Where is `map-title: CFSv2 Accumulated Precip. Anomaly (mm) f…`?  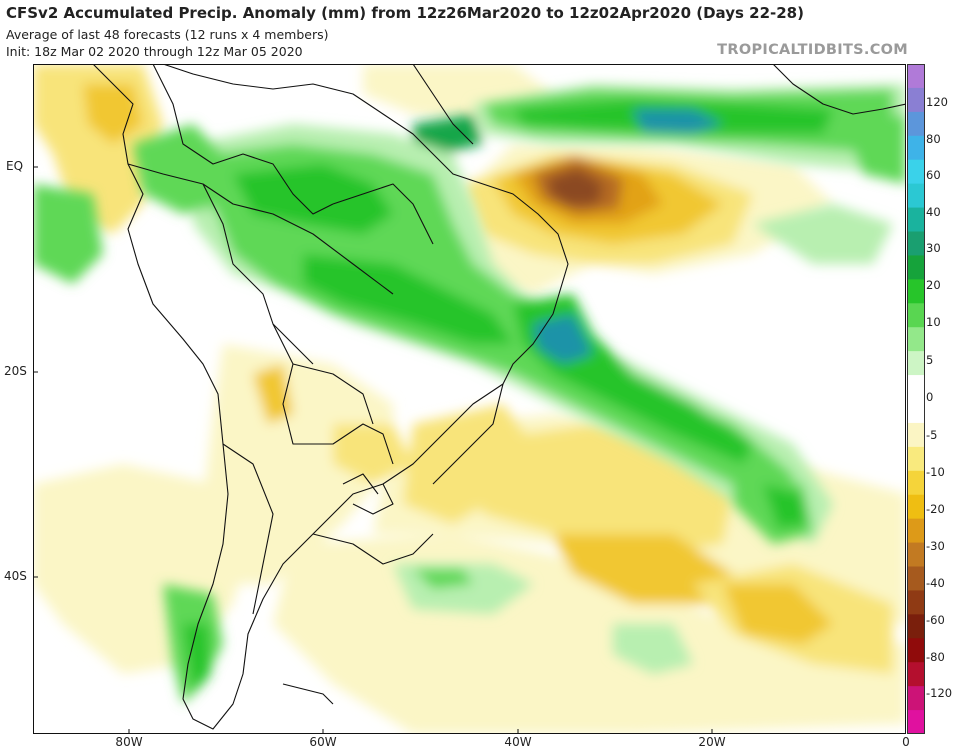
map-title: CFSv2 Accumulated Precip. Anomaly (mm) f… is located at coordinates (405, 13).